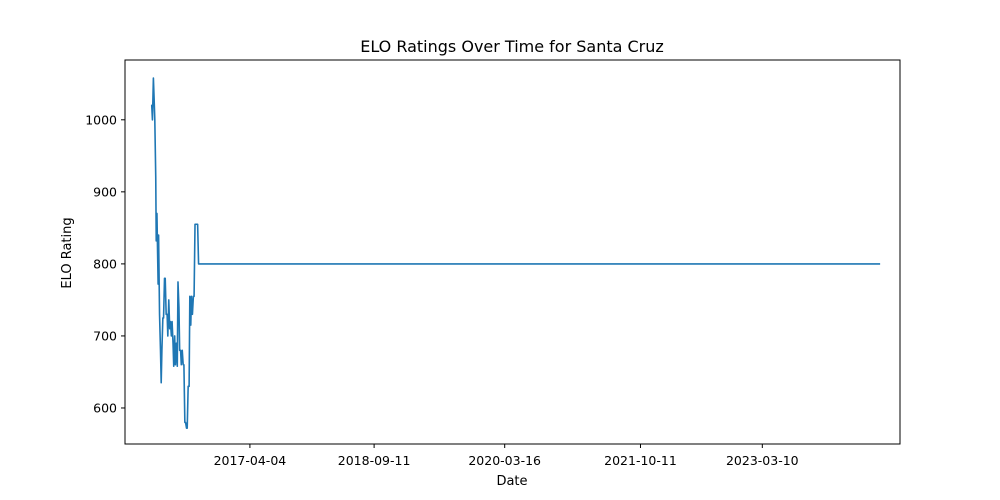 The height and width of the screenshot is (500, 1000). Describe the element at coordinates (511, 481) in the screenshot. I see `x-axis-label: Date` at that location.